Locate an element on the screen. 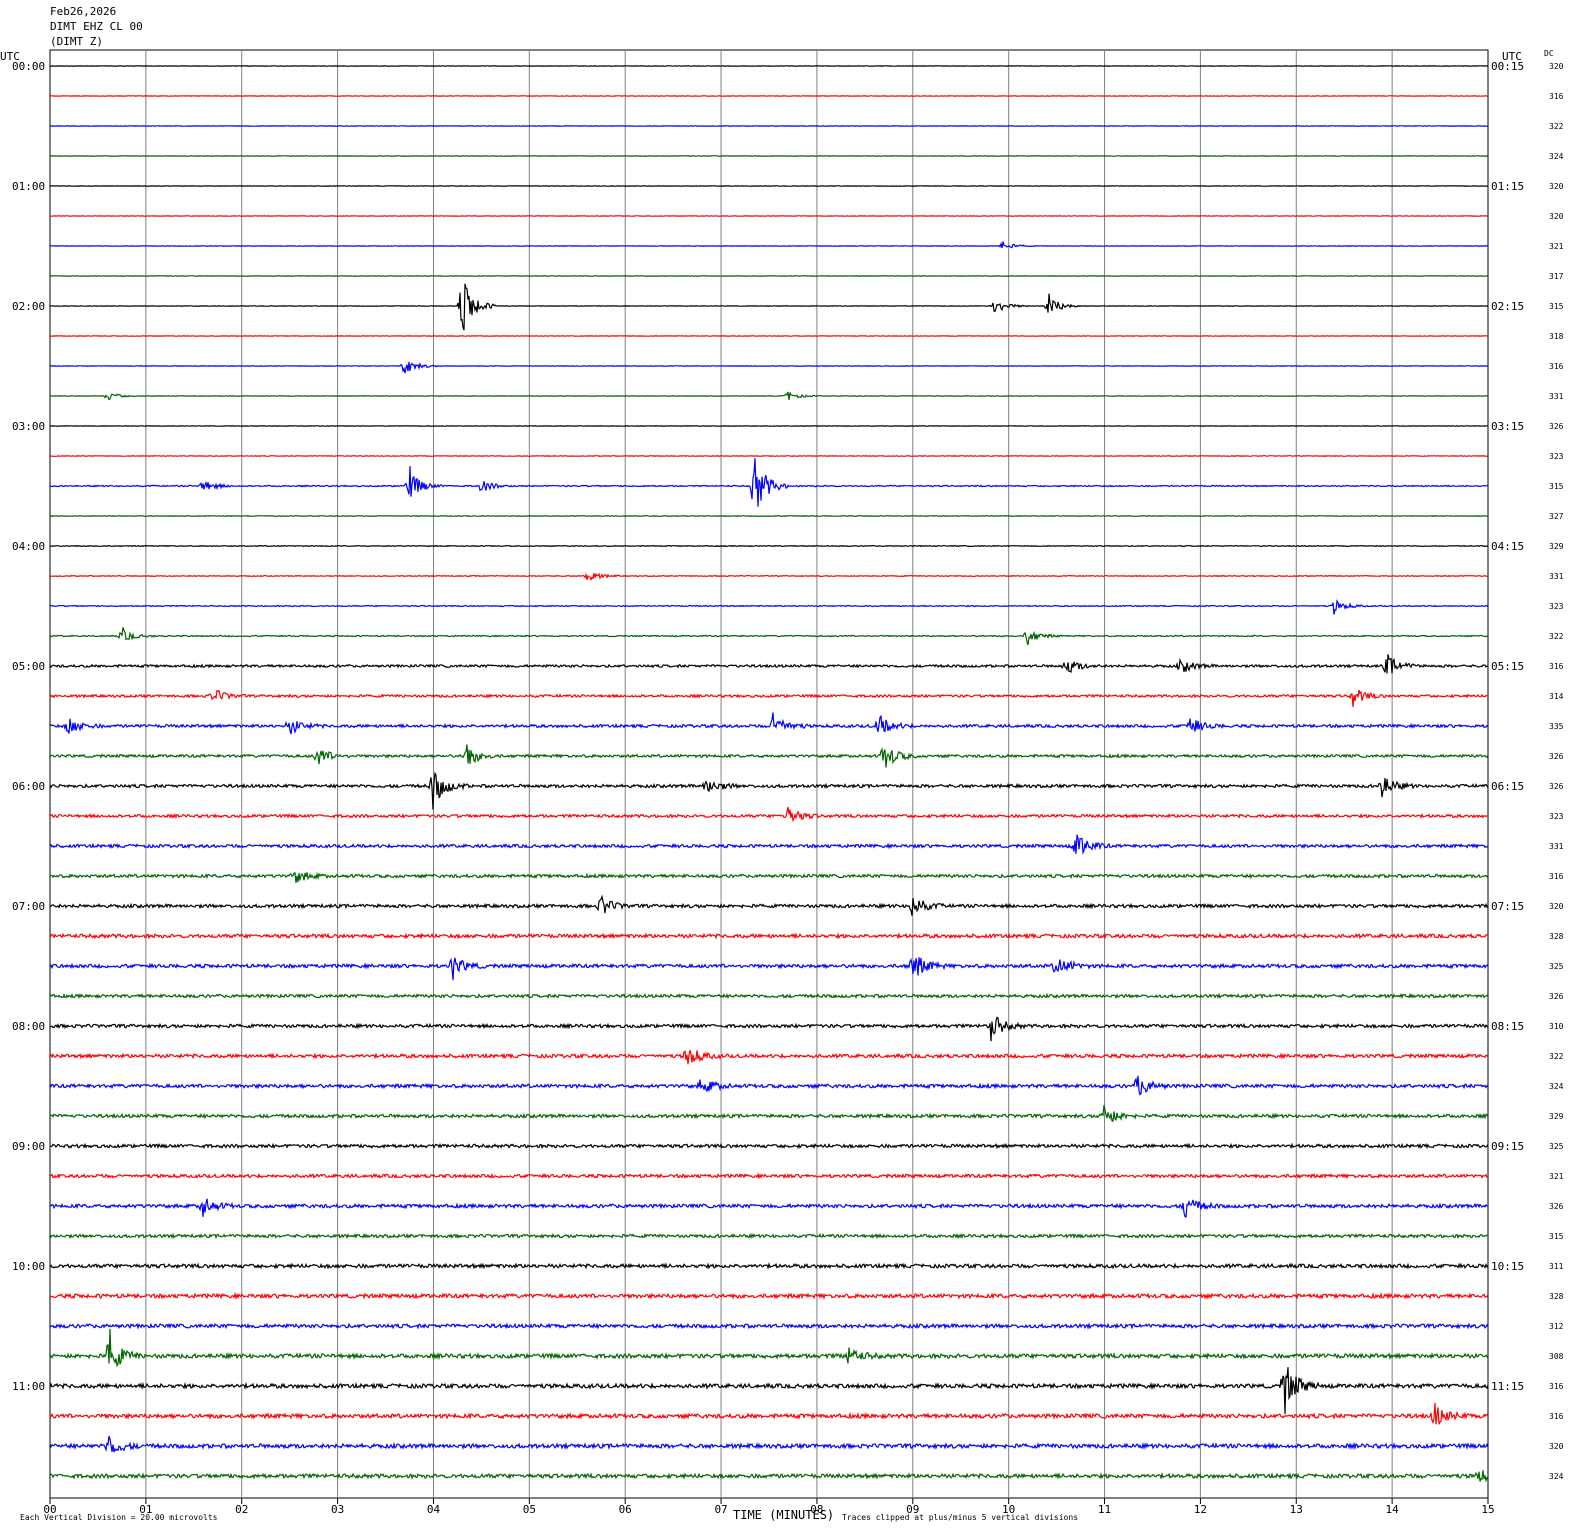 Image resolution: width=1570 pixels, height=1534 pixels. x-tick-label: 08 is located at coordinates (816, 1509).